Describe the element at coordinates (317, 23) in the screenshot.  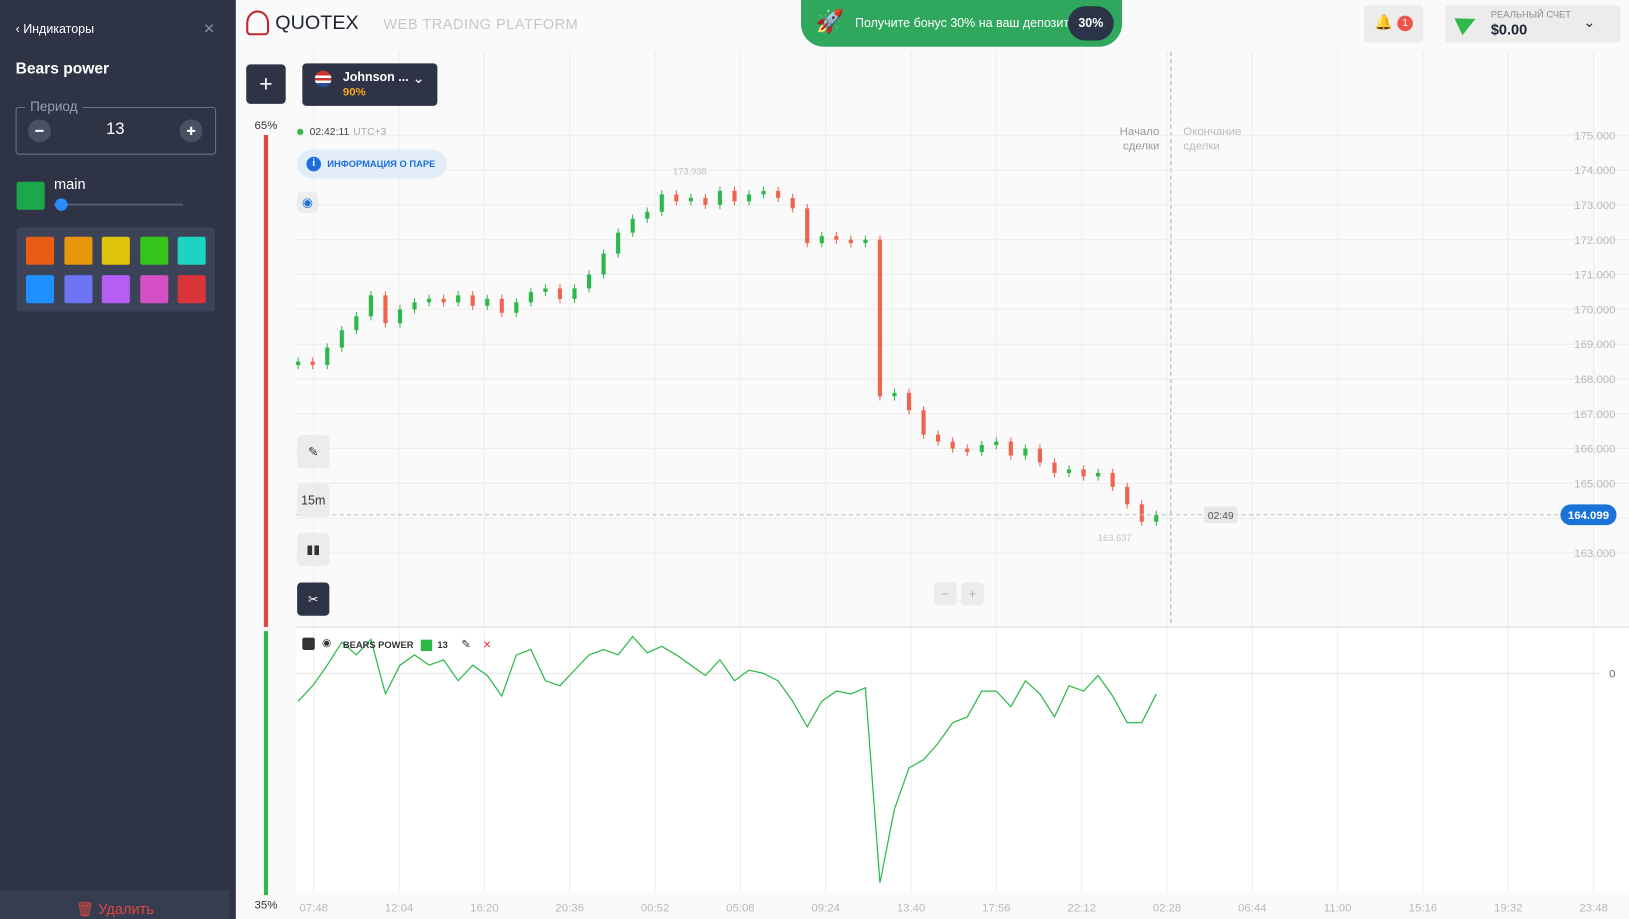
I see `logo: QUOTEX` at that location.